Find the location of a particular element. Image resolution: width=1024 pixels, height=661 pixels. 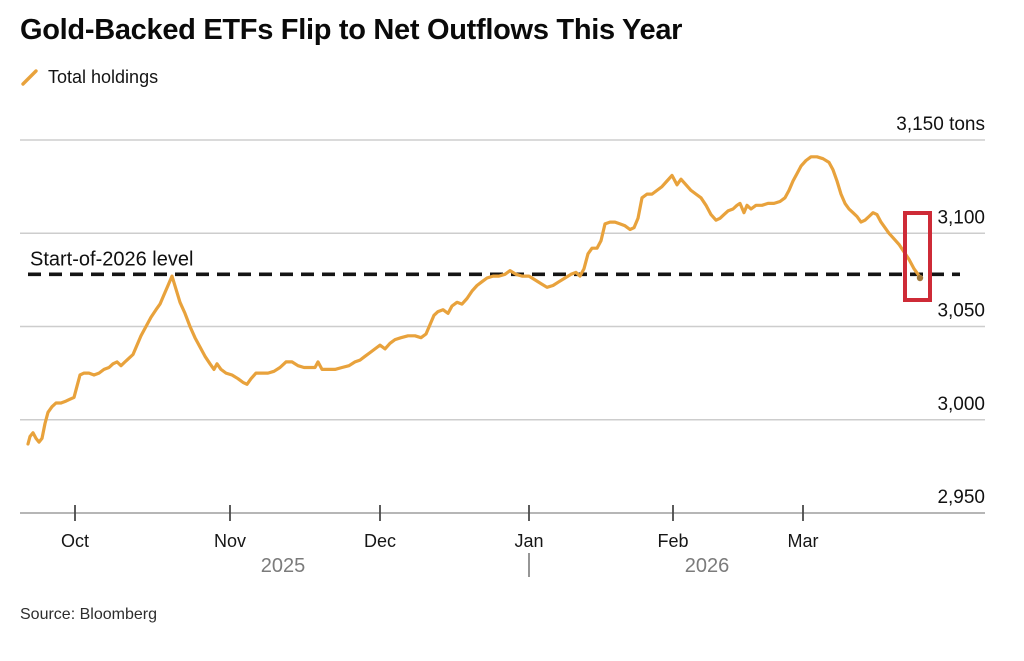

legend: Total holdings is located at coordinates (89, 77).